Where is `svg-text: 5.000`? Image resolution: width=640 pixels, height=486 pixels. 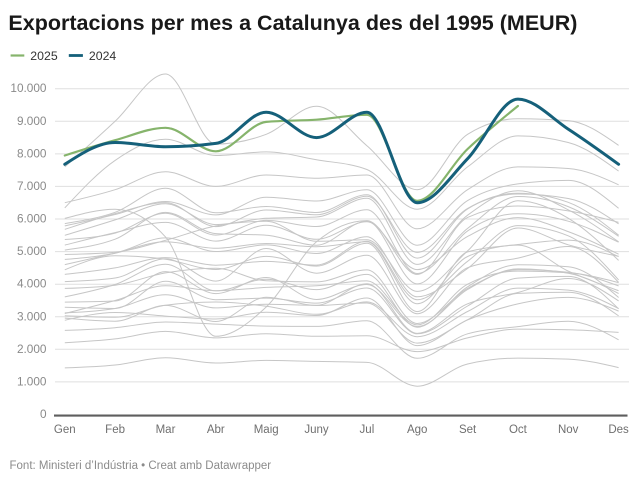
svg-text: 5.000 is located at coordinates (32, 251).